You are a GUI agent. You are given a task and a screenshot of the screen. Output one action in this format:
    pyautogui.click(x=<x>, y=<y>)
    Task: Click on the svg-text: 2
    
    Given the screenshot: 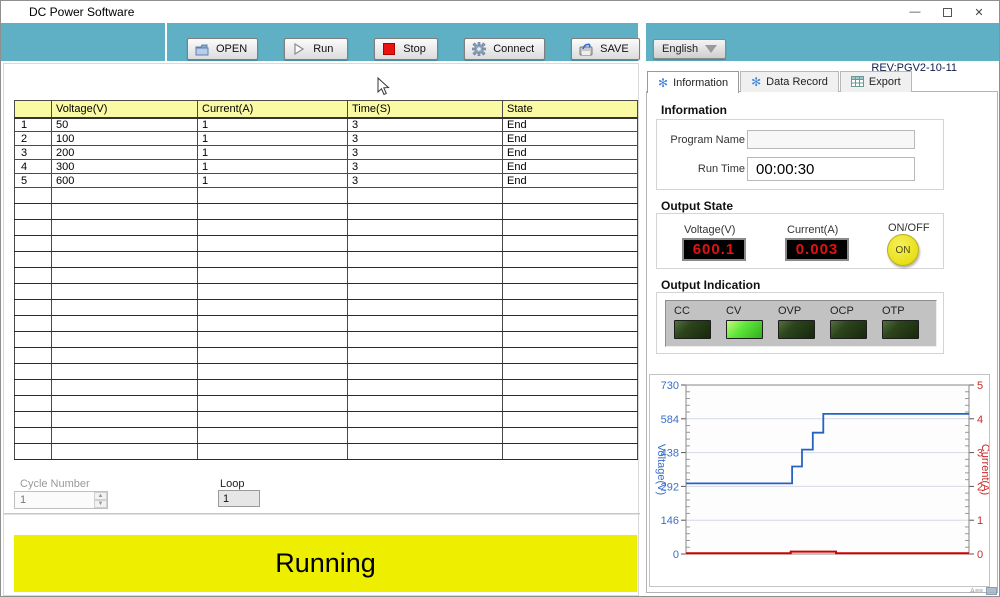 What is the action you would take?
    pyautogui.click(x=980, y=487)
    